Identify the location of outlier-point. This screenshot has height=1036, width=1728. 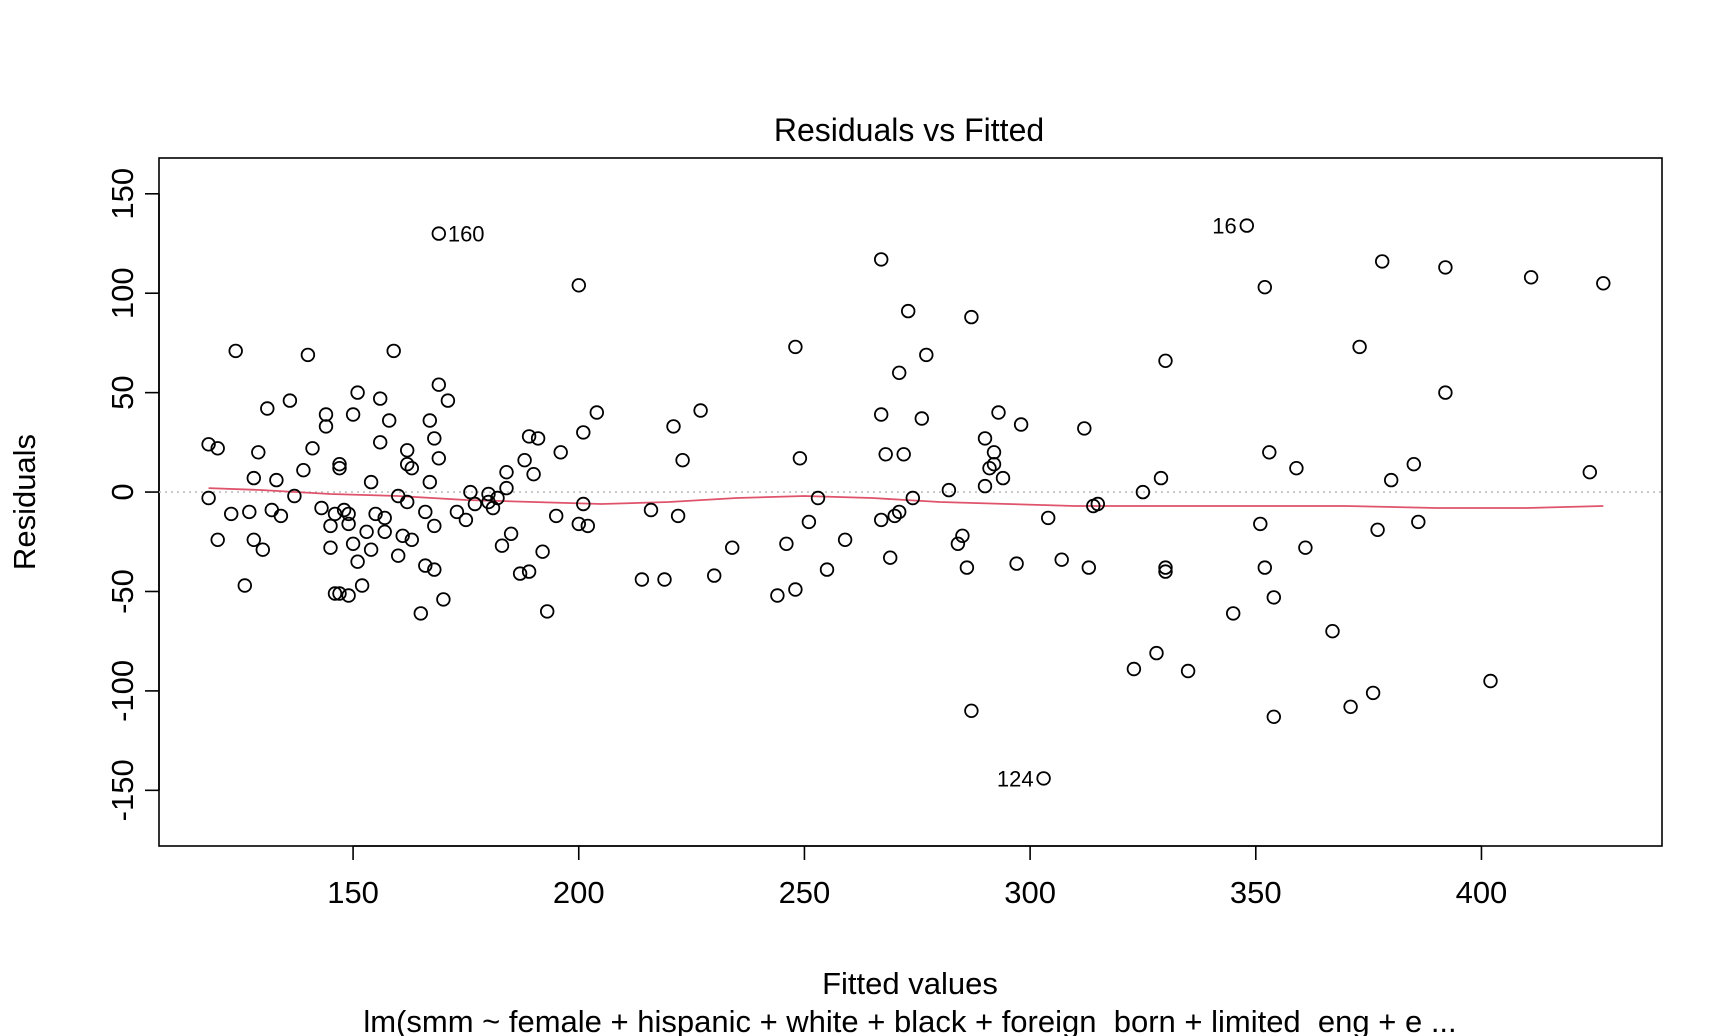
(439, 233).